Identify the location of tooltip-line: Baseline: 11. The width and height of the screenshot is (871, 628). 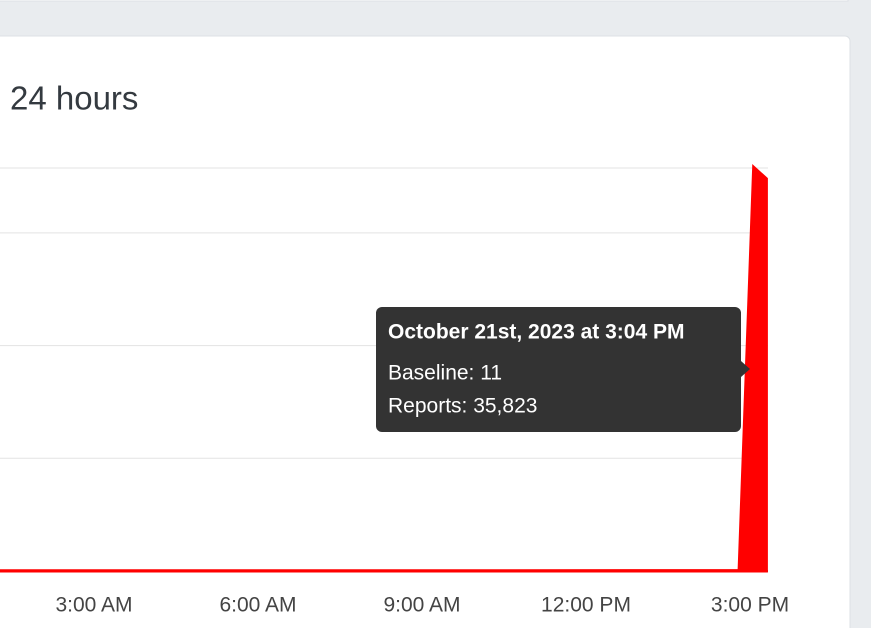
(445, 373).